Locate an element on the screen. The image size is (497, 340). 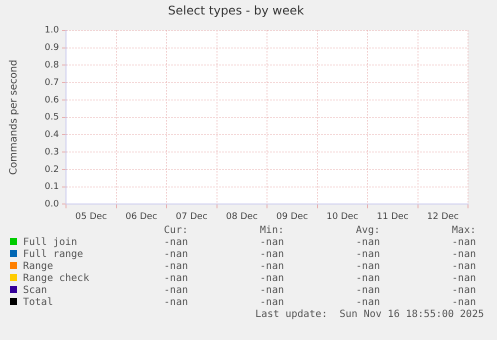
text: Min: is located at coordinates (271, 231).